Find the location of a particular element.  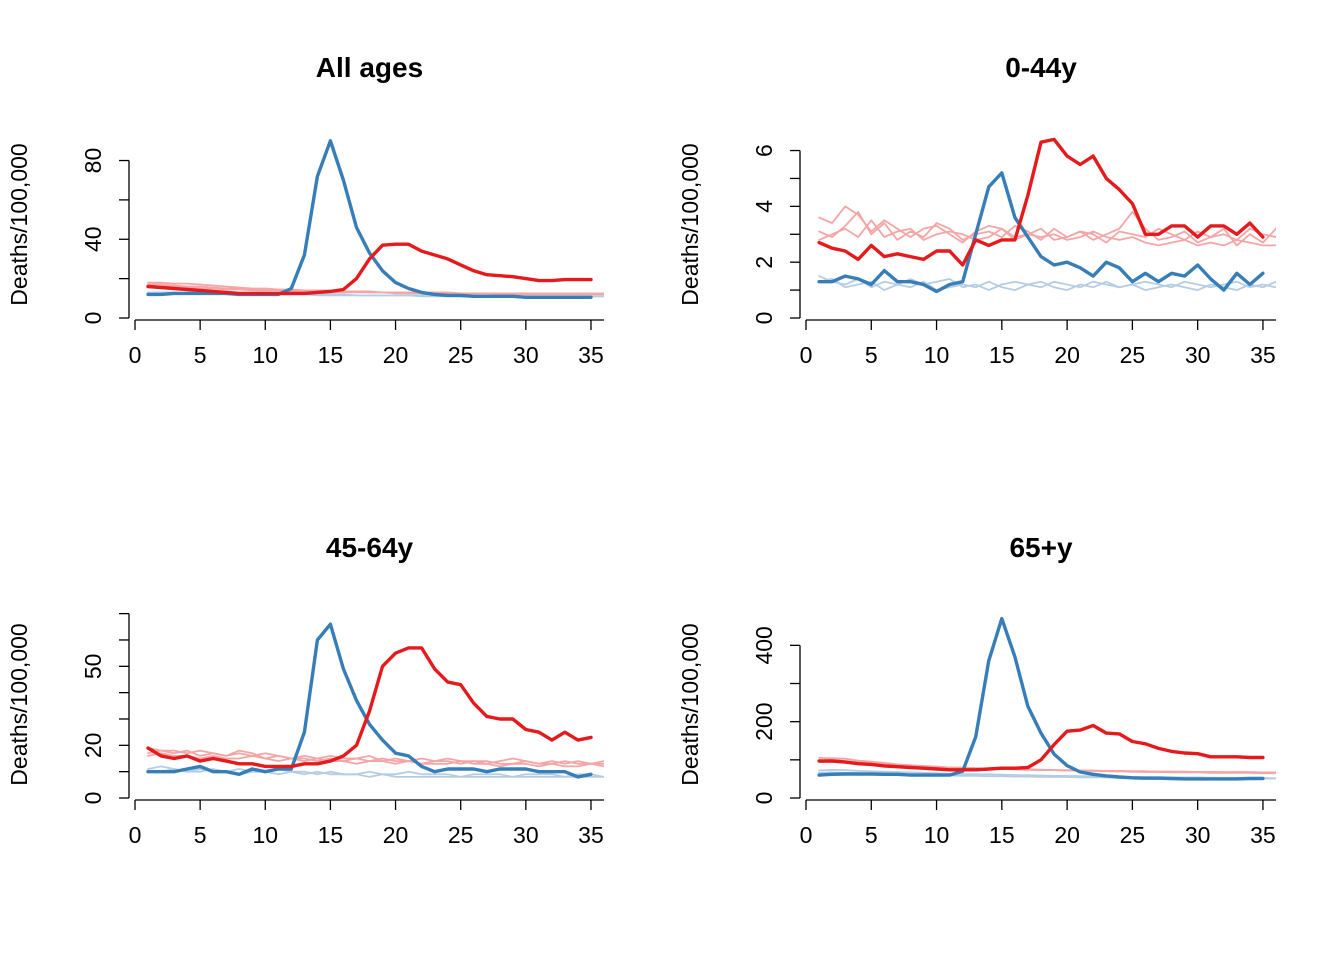

y-tick-label: 80 is located at coordinates (93, 161).